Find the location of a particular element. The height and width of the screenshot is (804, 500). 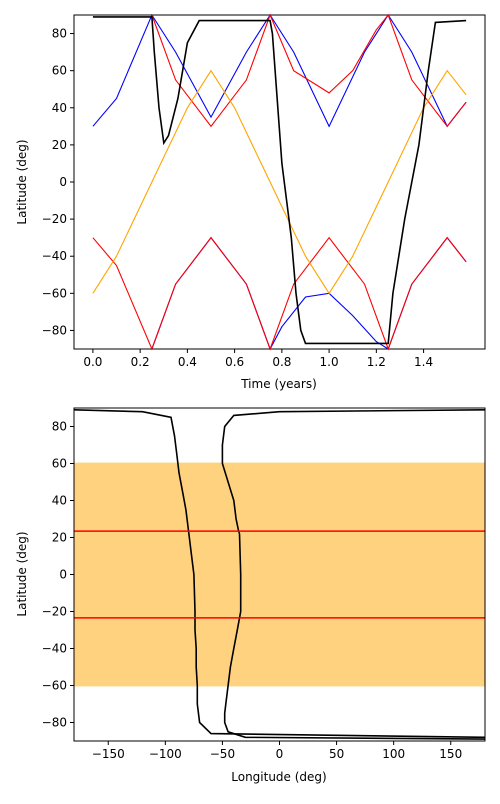

x-tick-label: 150 is located at coordinates (450, 754).